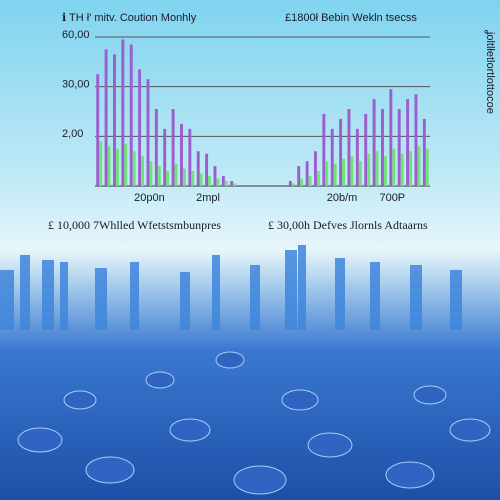 The height and width of the screenshot is (500, 500). Describe the element at coordinates (129, 18) in the screenshot. I see `chart-title: ℹ TH ł' mitv. Coution Monhly` at that location.